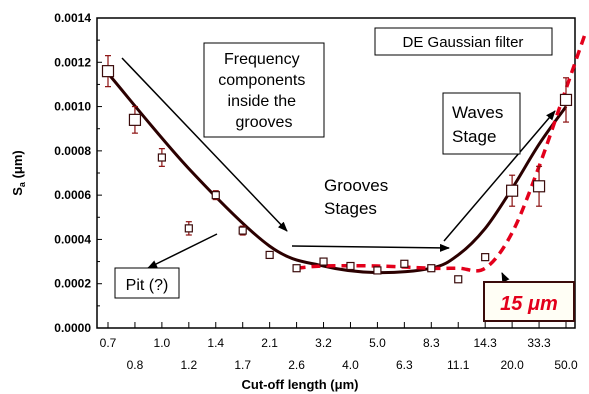 The image size is (589, 394). I want to click on svg-text:Frequency components: Frequency components inside the grooves, so click(264, 91).